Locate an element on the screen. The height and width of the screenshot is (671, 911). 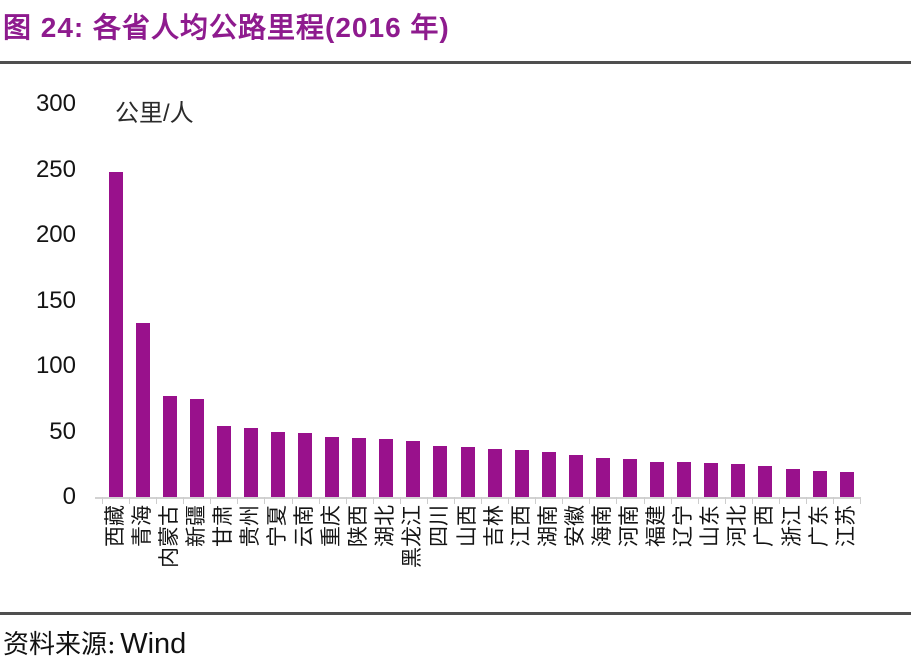
x-axis-category-label: 安徽 is located at coordinates (575, 526).